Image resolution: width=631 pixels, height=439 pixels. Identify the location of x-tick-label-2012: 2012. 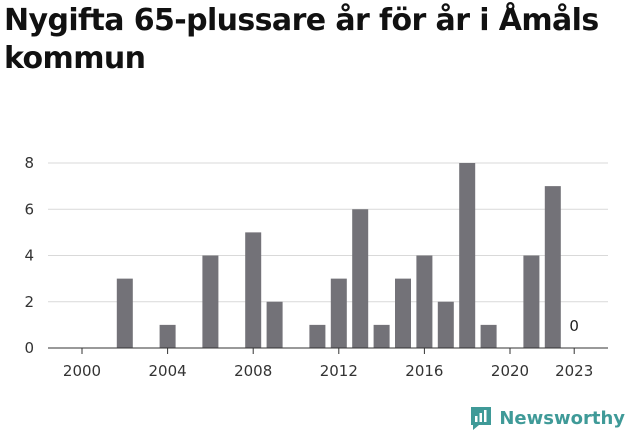
(339, 371).